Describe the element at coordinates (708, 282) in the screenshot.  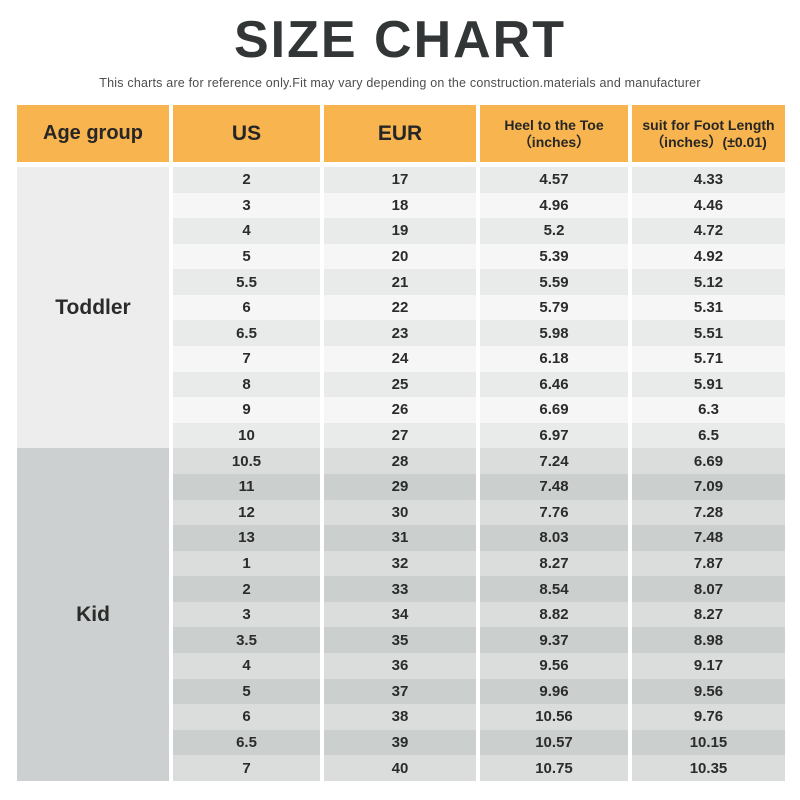
I see `table-cell: 5.12` at that location.